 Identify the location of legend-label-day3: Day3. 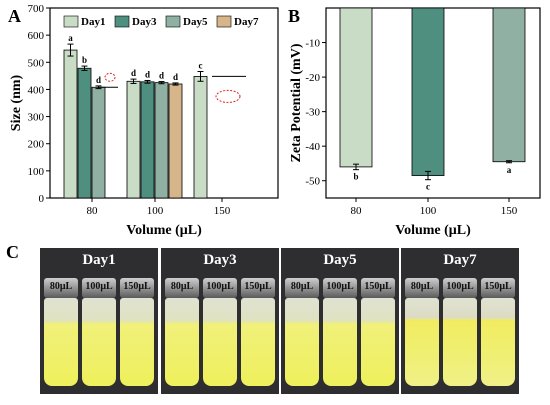
(144, 22).